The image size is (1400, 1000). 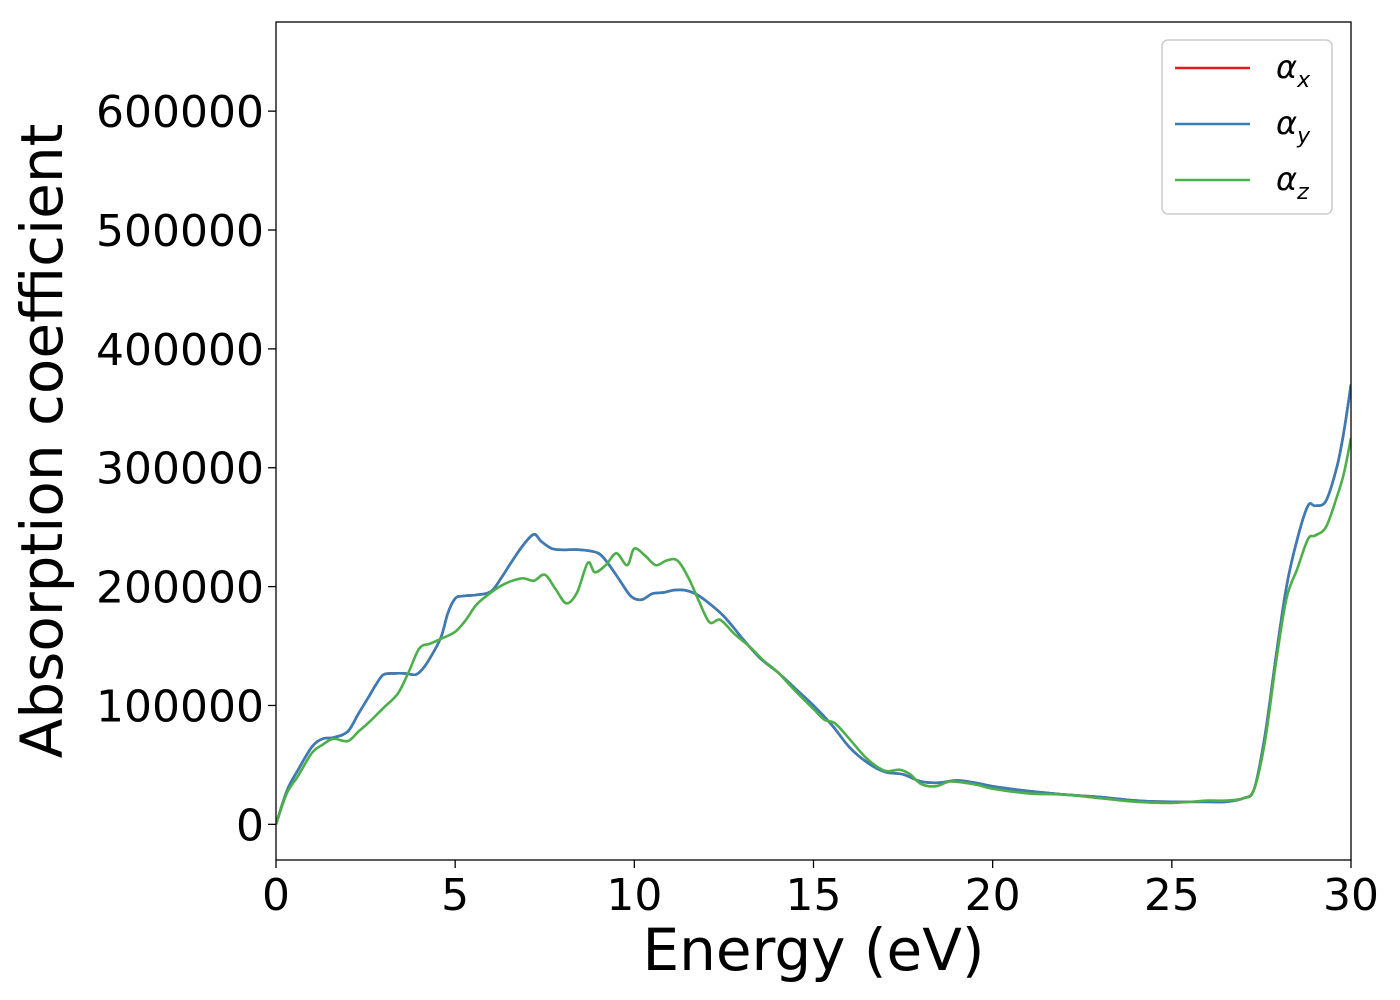 What do you see at coordinates (993, 895) in the screenshot?
I see `x-tick-label: 20` at bounding box center [993, 895].